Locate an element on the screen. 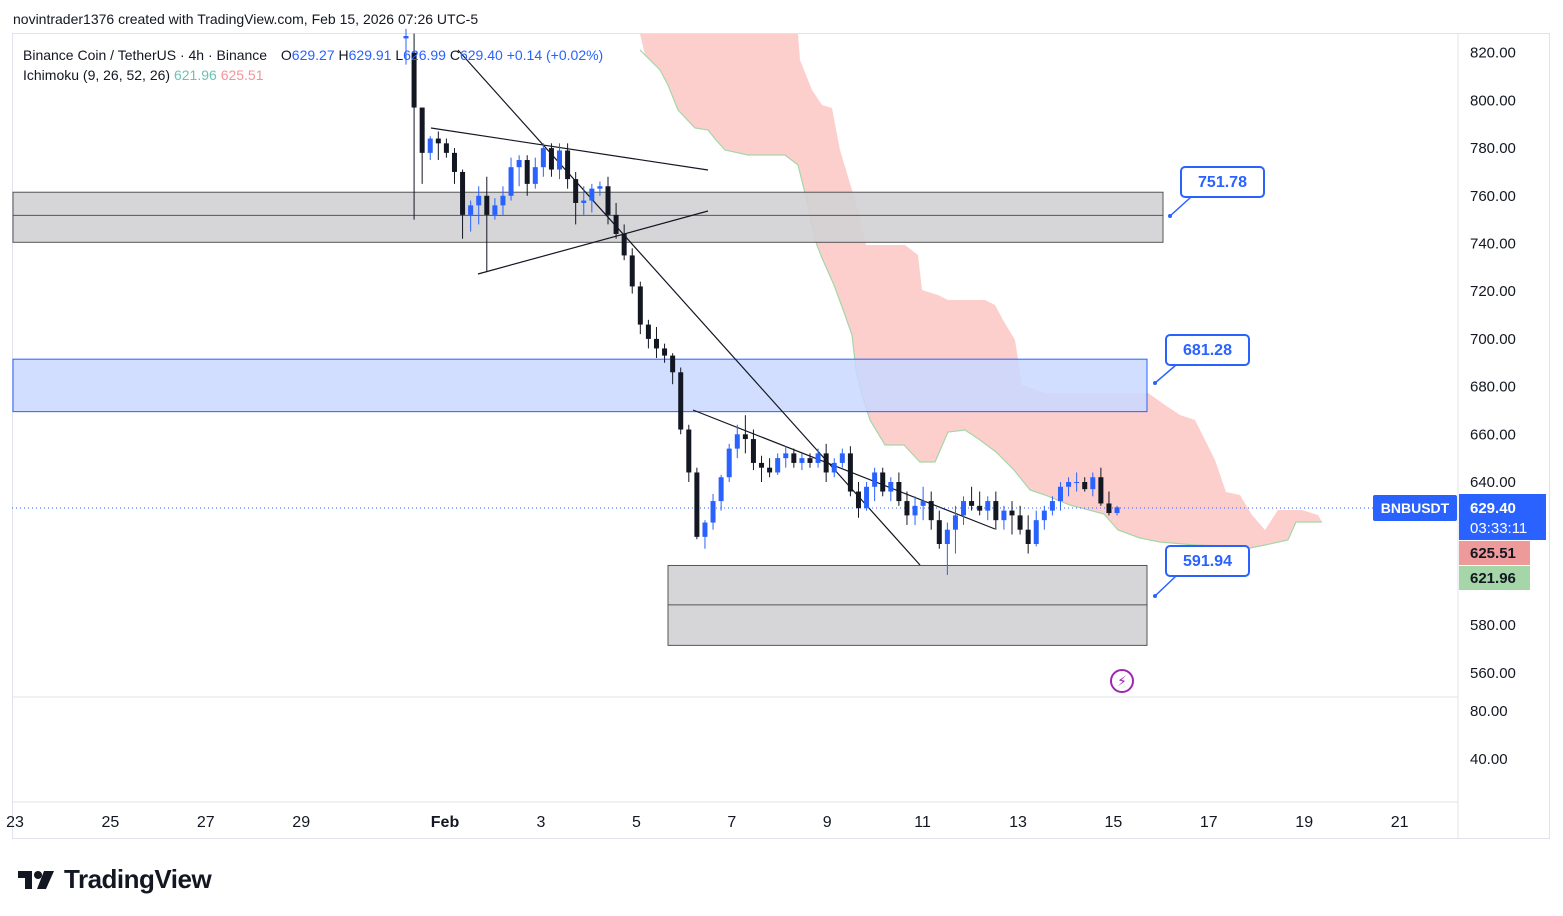  open-value: 629.27 is located at coordinates (313, 55).